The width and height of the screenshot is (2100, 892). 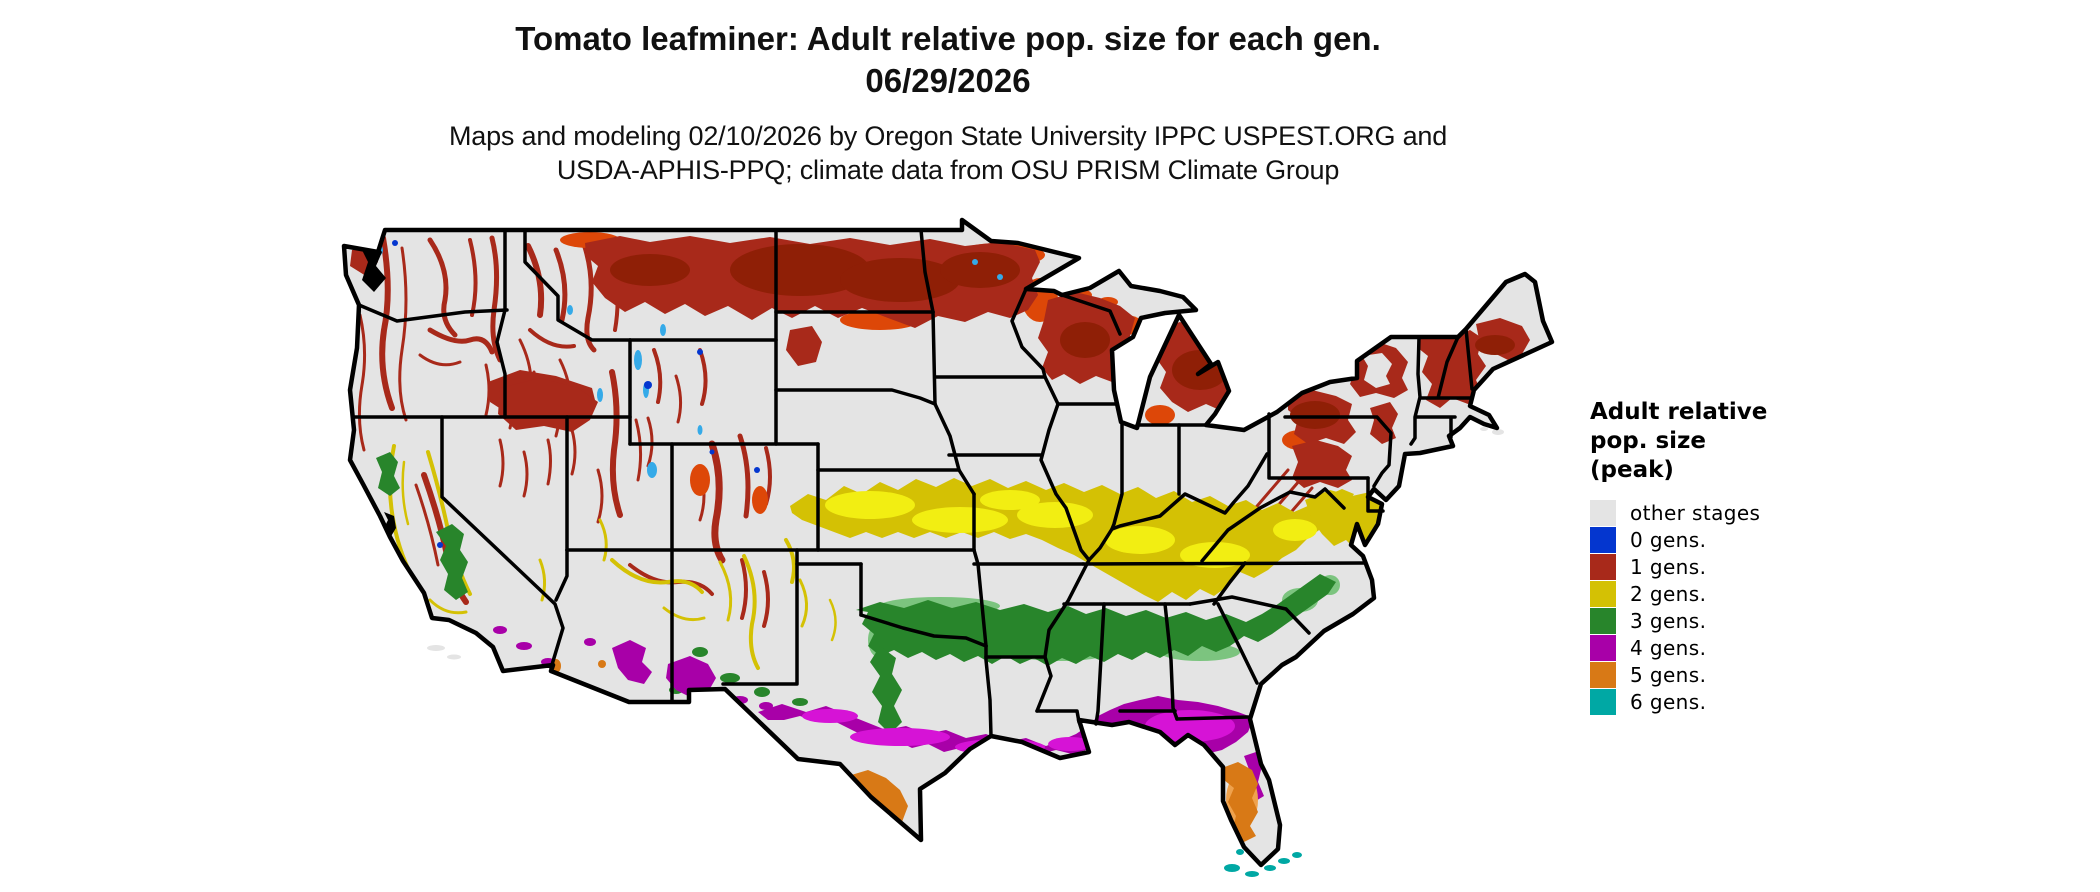 I want to click on layer-2gens-bright, so click(x=1071, y=529).